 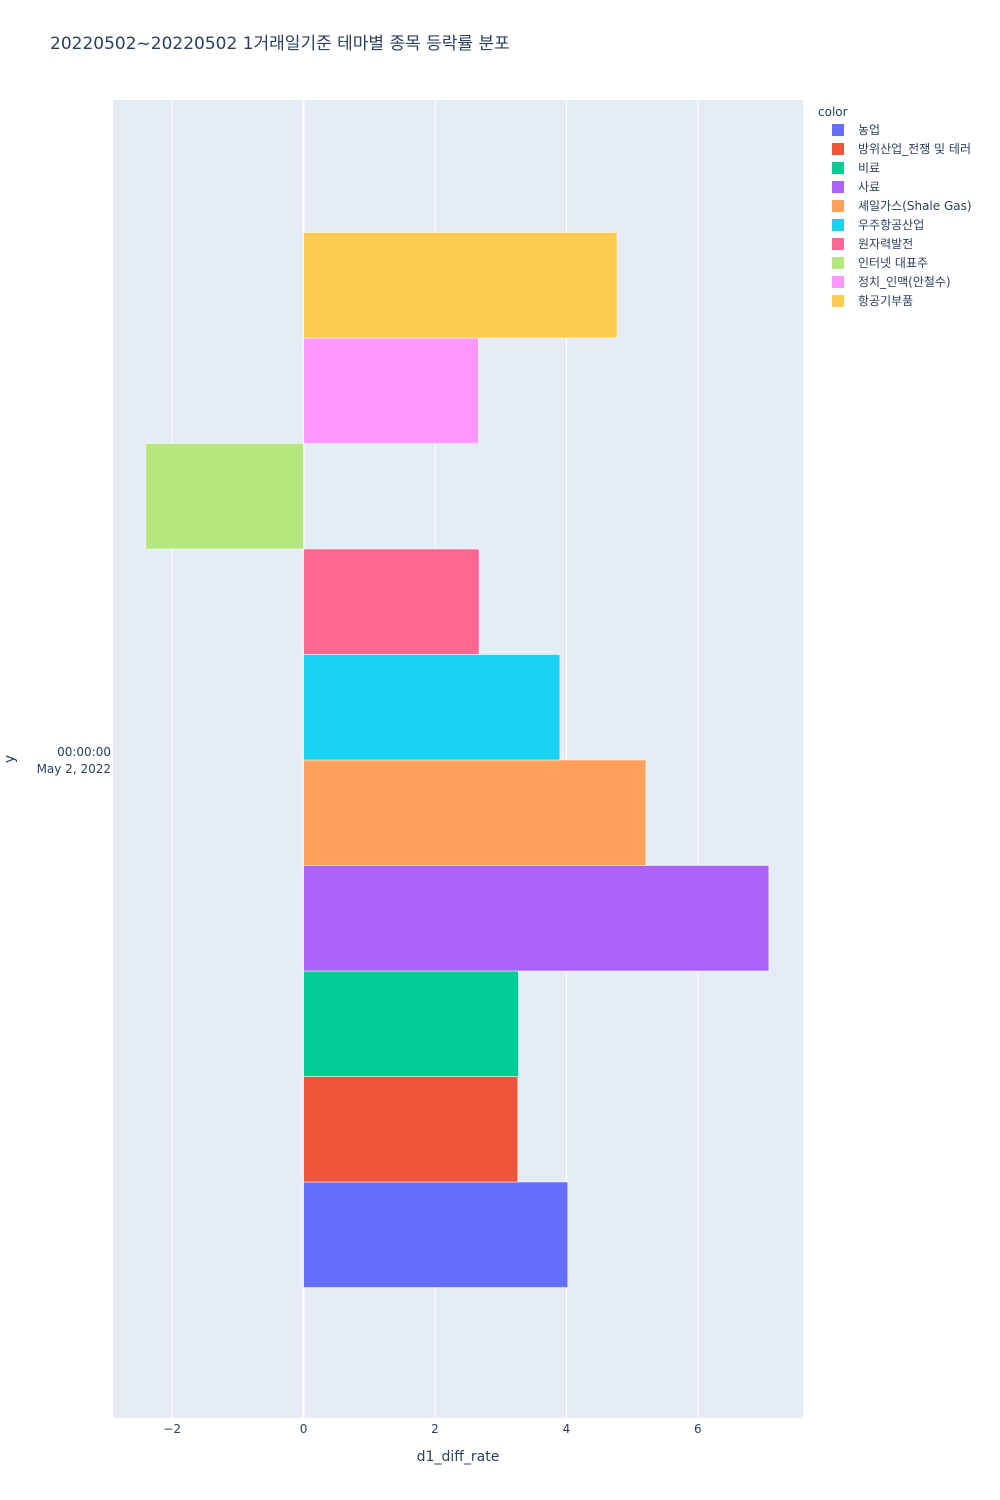 What do you see at coordinates (914, 149) in the screenshot?
I see `legend-entry: 방위산업_전쟁 및 테러` at bounding box center [914, 149].